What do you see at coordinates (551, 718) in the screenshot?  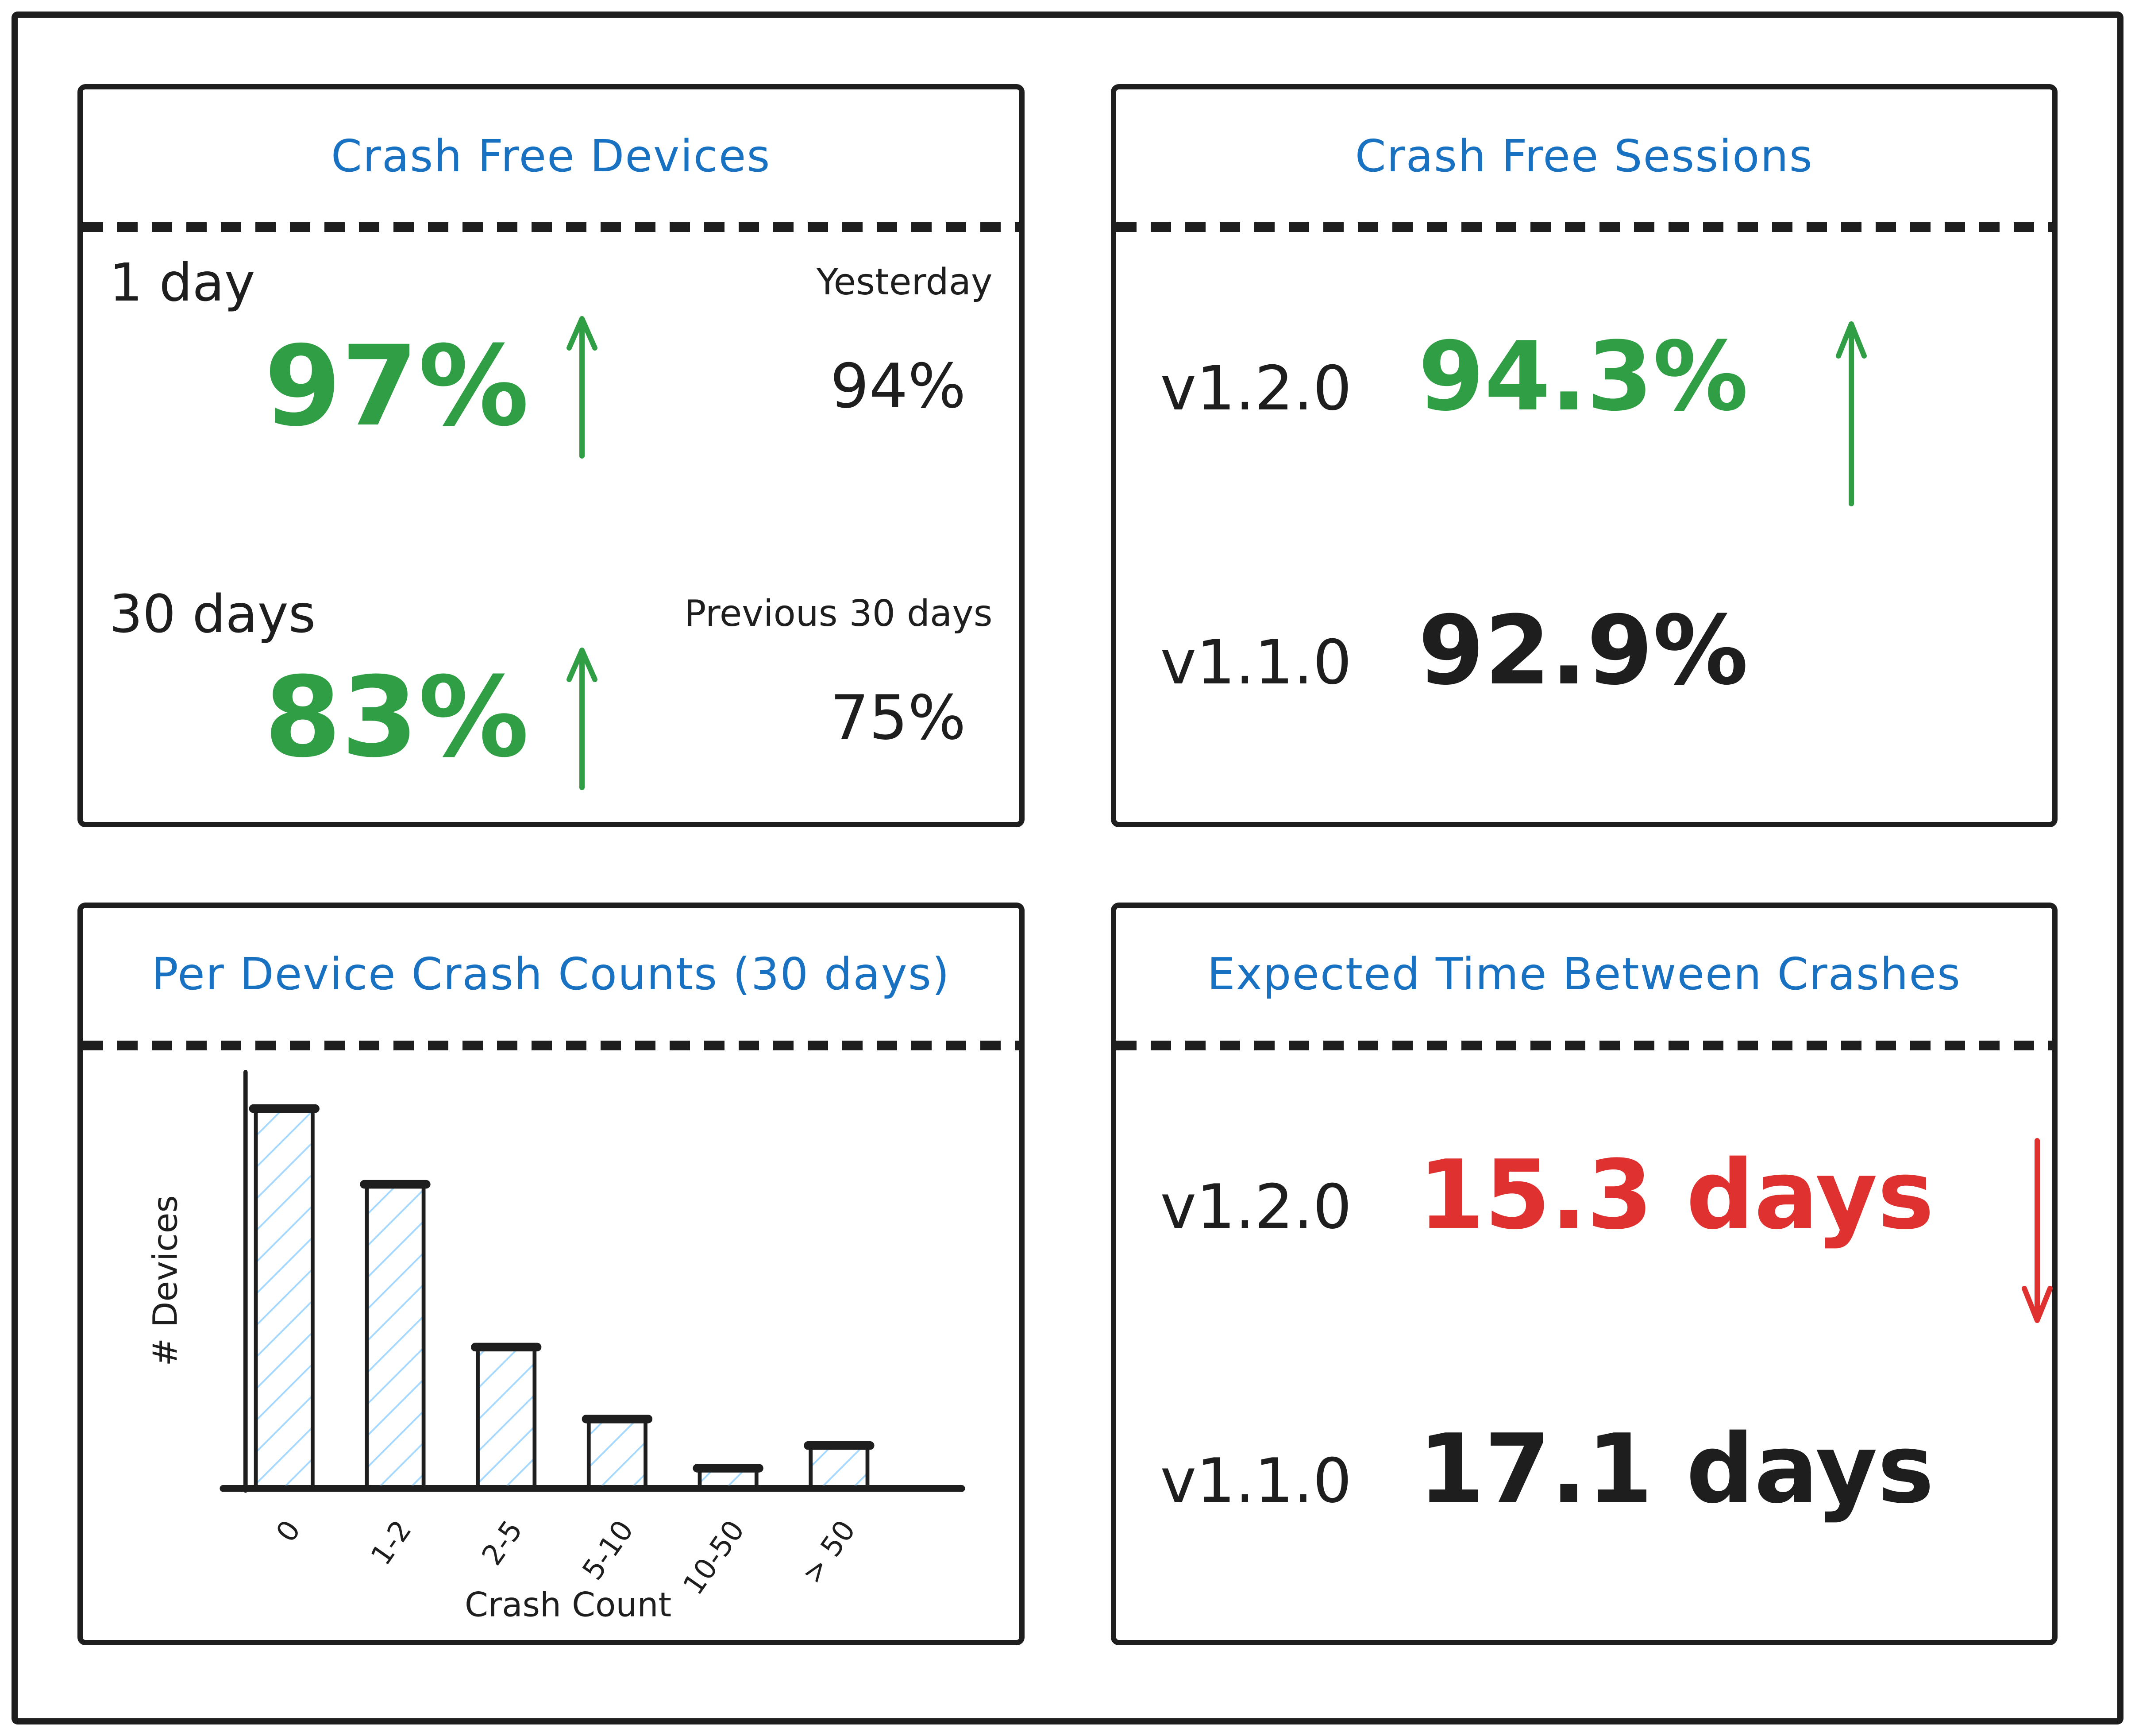 I see `metric-values: 83% 75%` at bounding box center [551, 718].